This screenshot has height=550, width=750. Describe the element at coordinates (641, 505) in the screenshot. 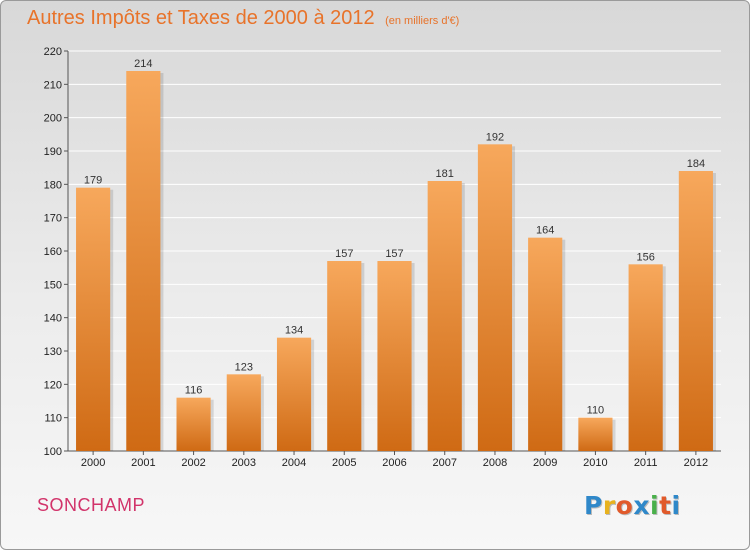

I see `logo-letter: x` at that location.